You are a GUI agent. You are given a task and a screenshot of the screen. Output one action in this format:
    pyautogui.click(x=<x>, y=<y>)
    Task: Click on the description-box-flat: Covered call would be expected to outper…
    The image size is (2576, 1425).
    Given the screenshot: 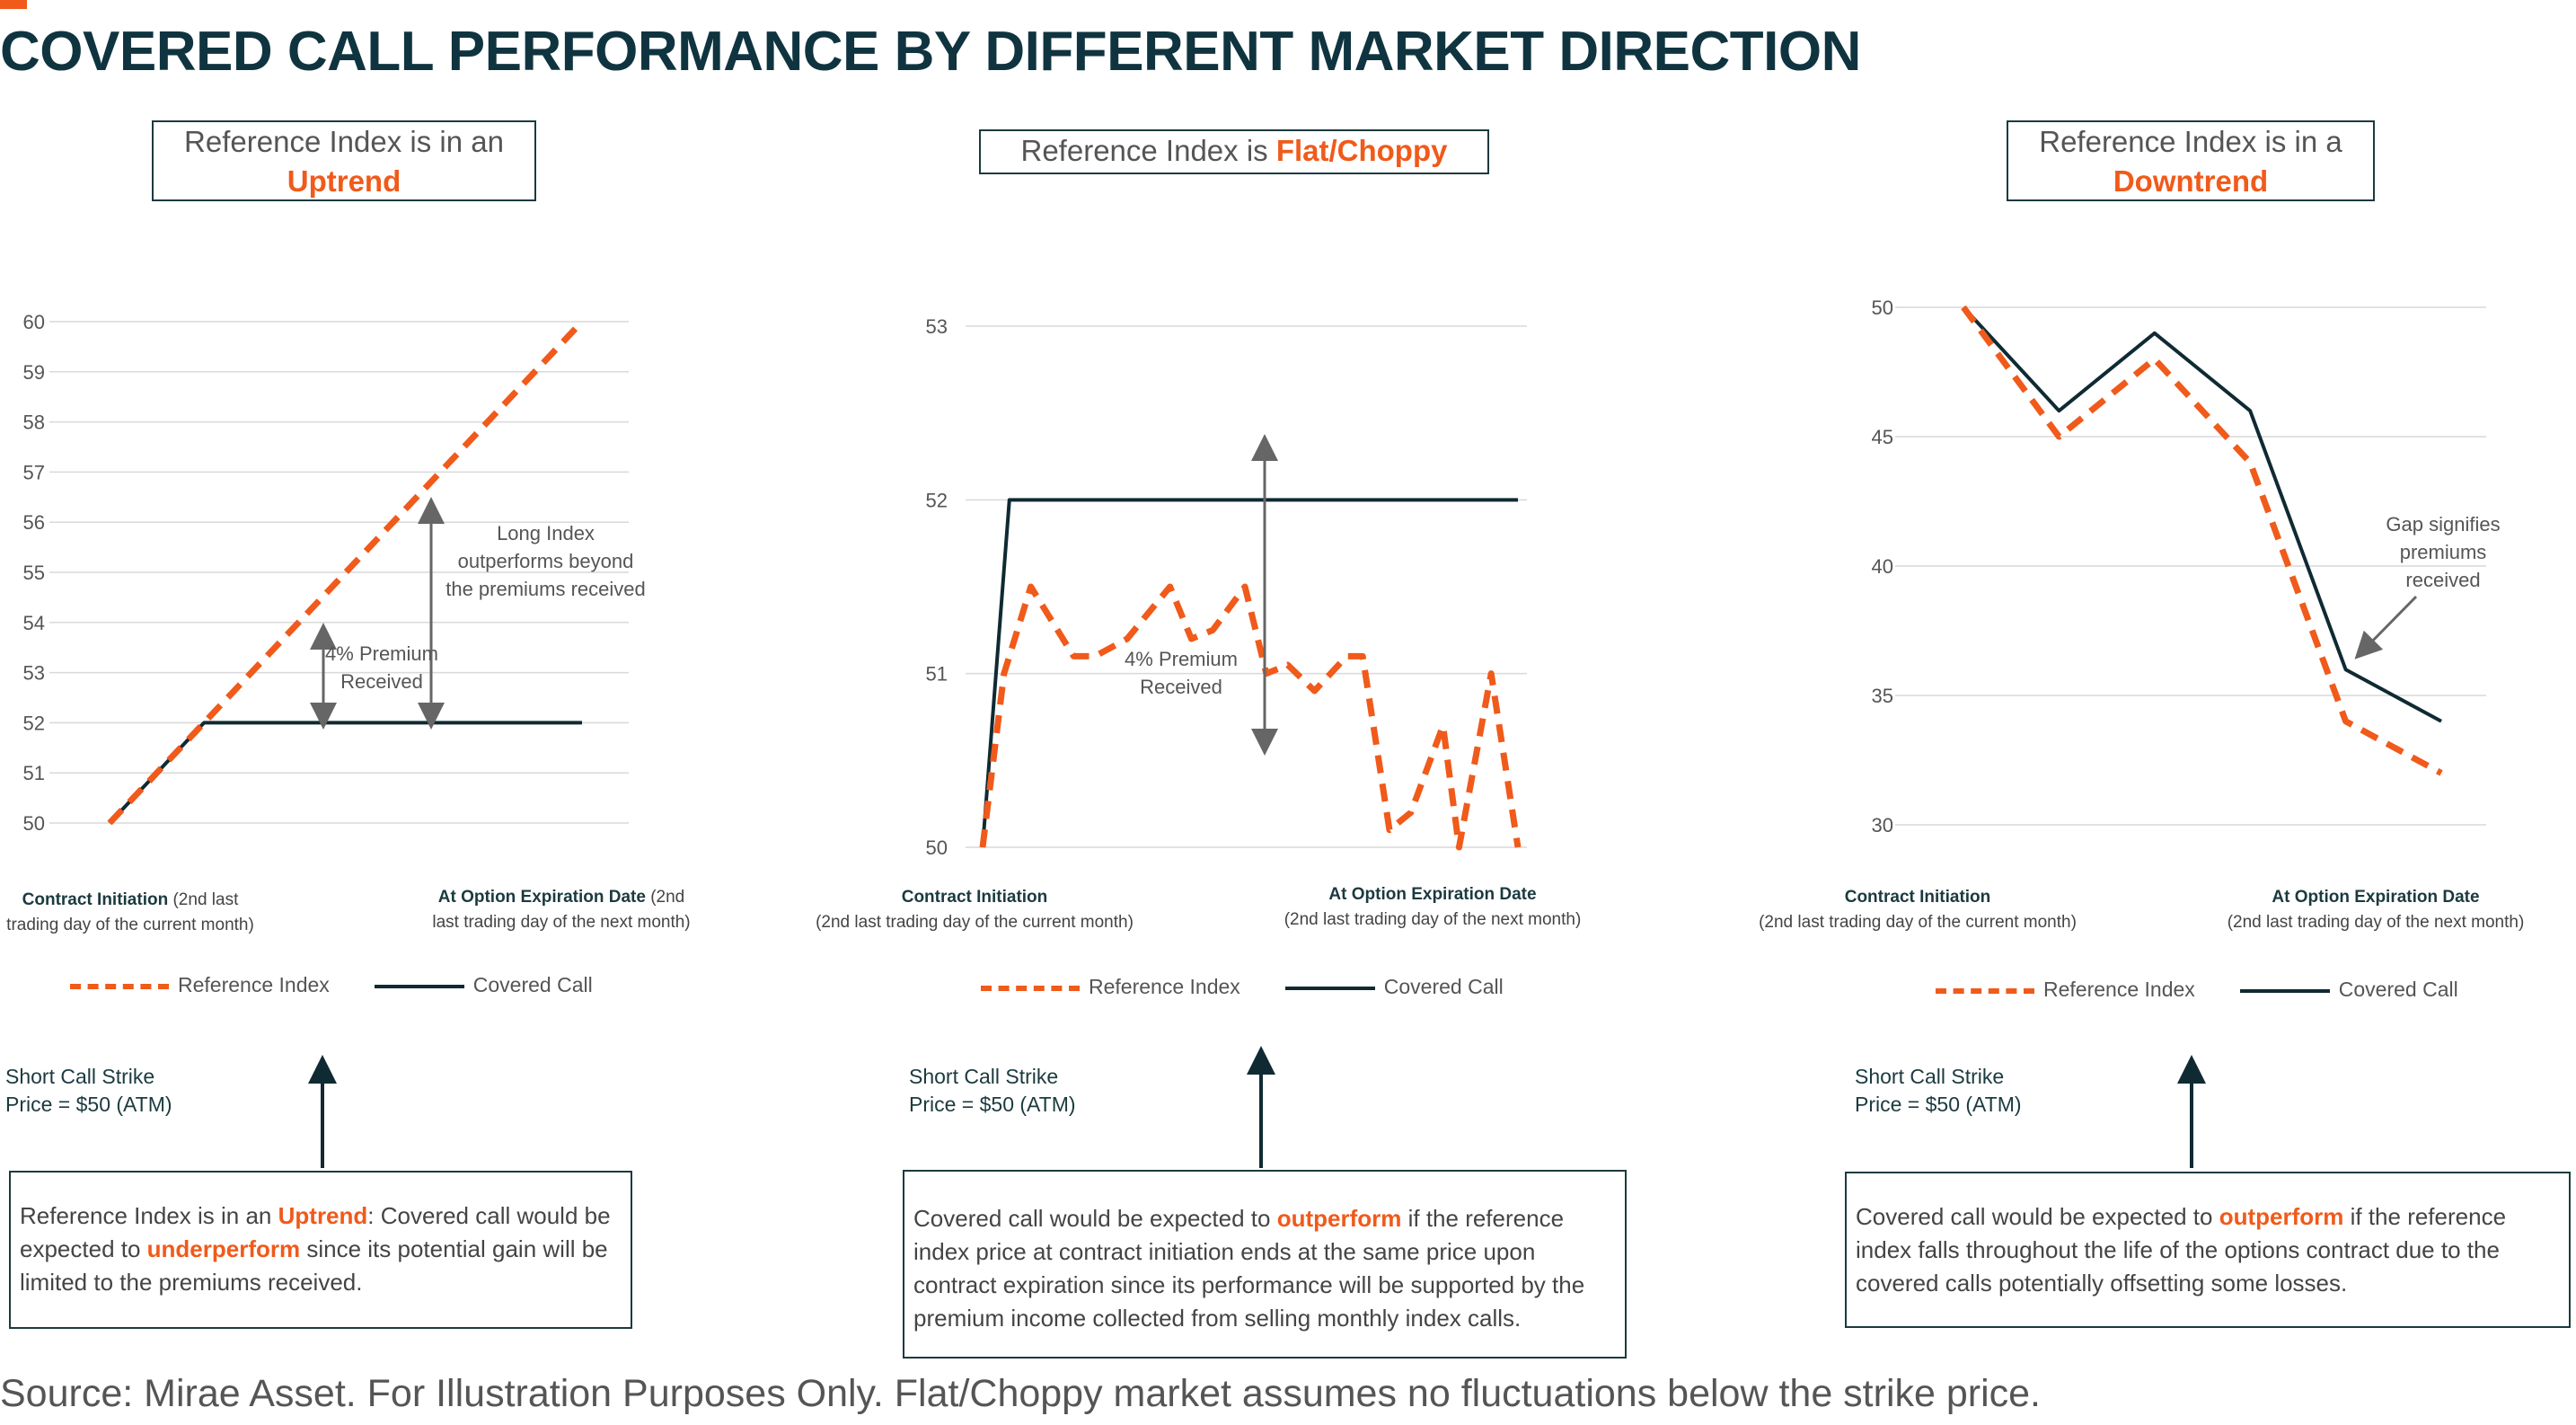 What is the action you would take?
    pyautogui.click(x=1265, y=1265)
    